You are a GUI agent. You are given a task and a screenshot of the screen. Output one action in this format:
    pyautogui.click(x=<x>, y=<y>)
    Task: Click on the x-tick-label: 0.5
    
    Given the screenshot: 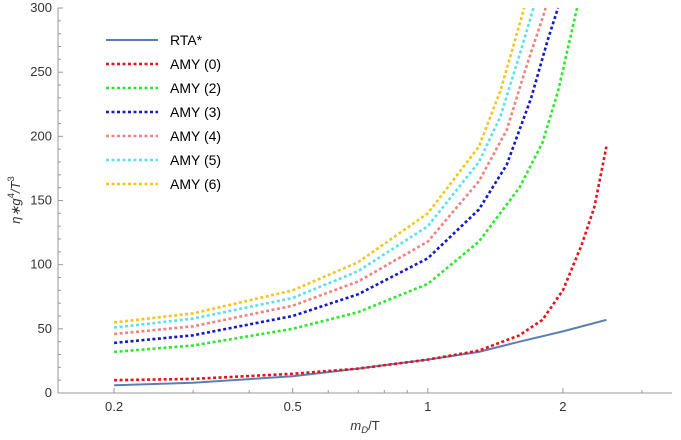 What is the action you would take?
    pyautogui.click(x=293, y=406)
    